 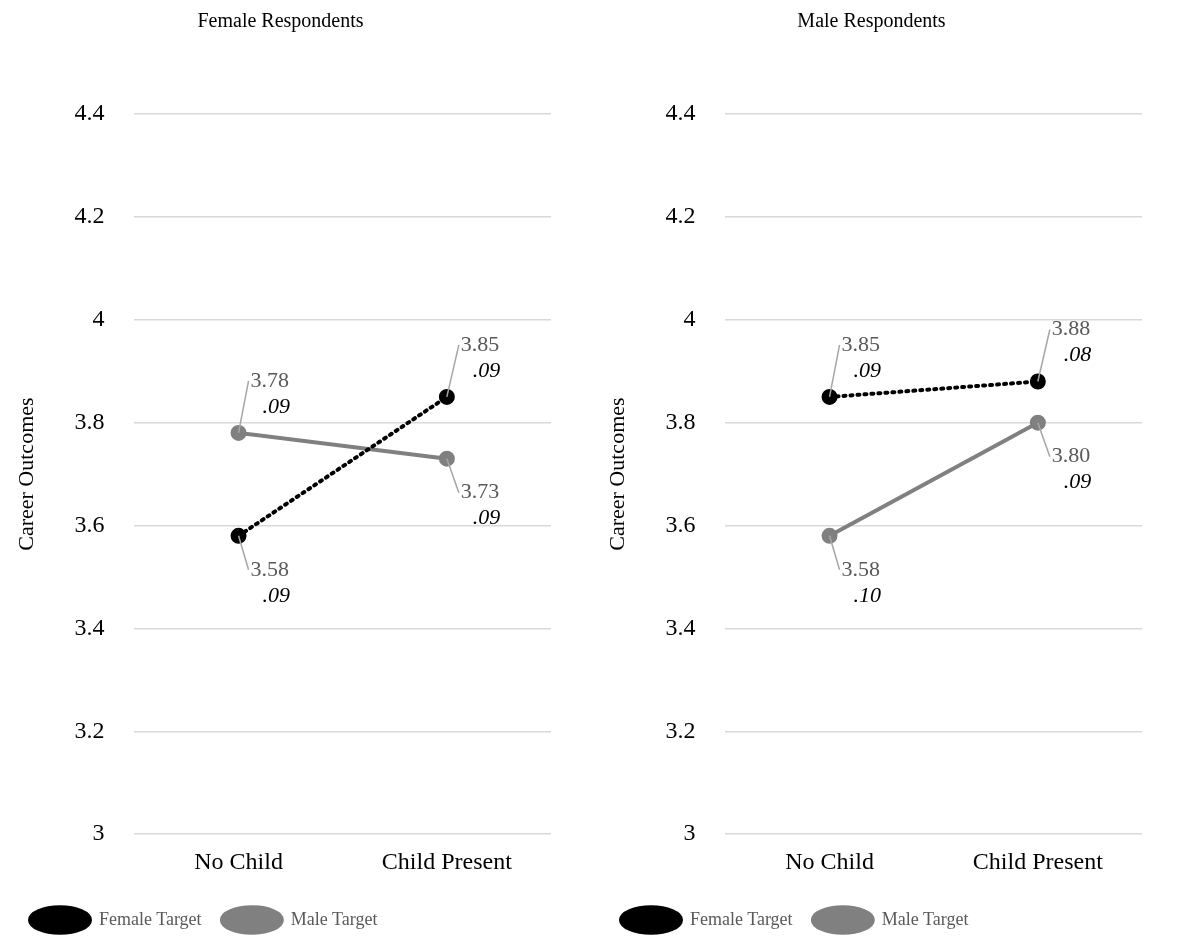 I want to click on data-label: 3.88, so click(x=1071, y=328).